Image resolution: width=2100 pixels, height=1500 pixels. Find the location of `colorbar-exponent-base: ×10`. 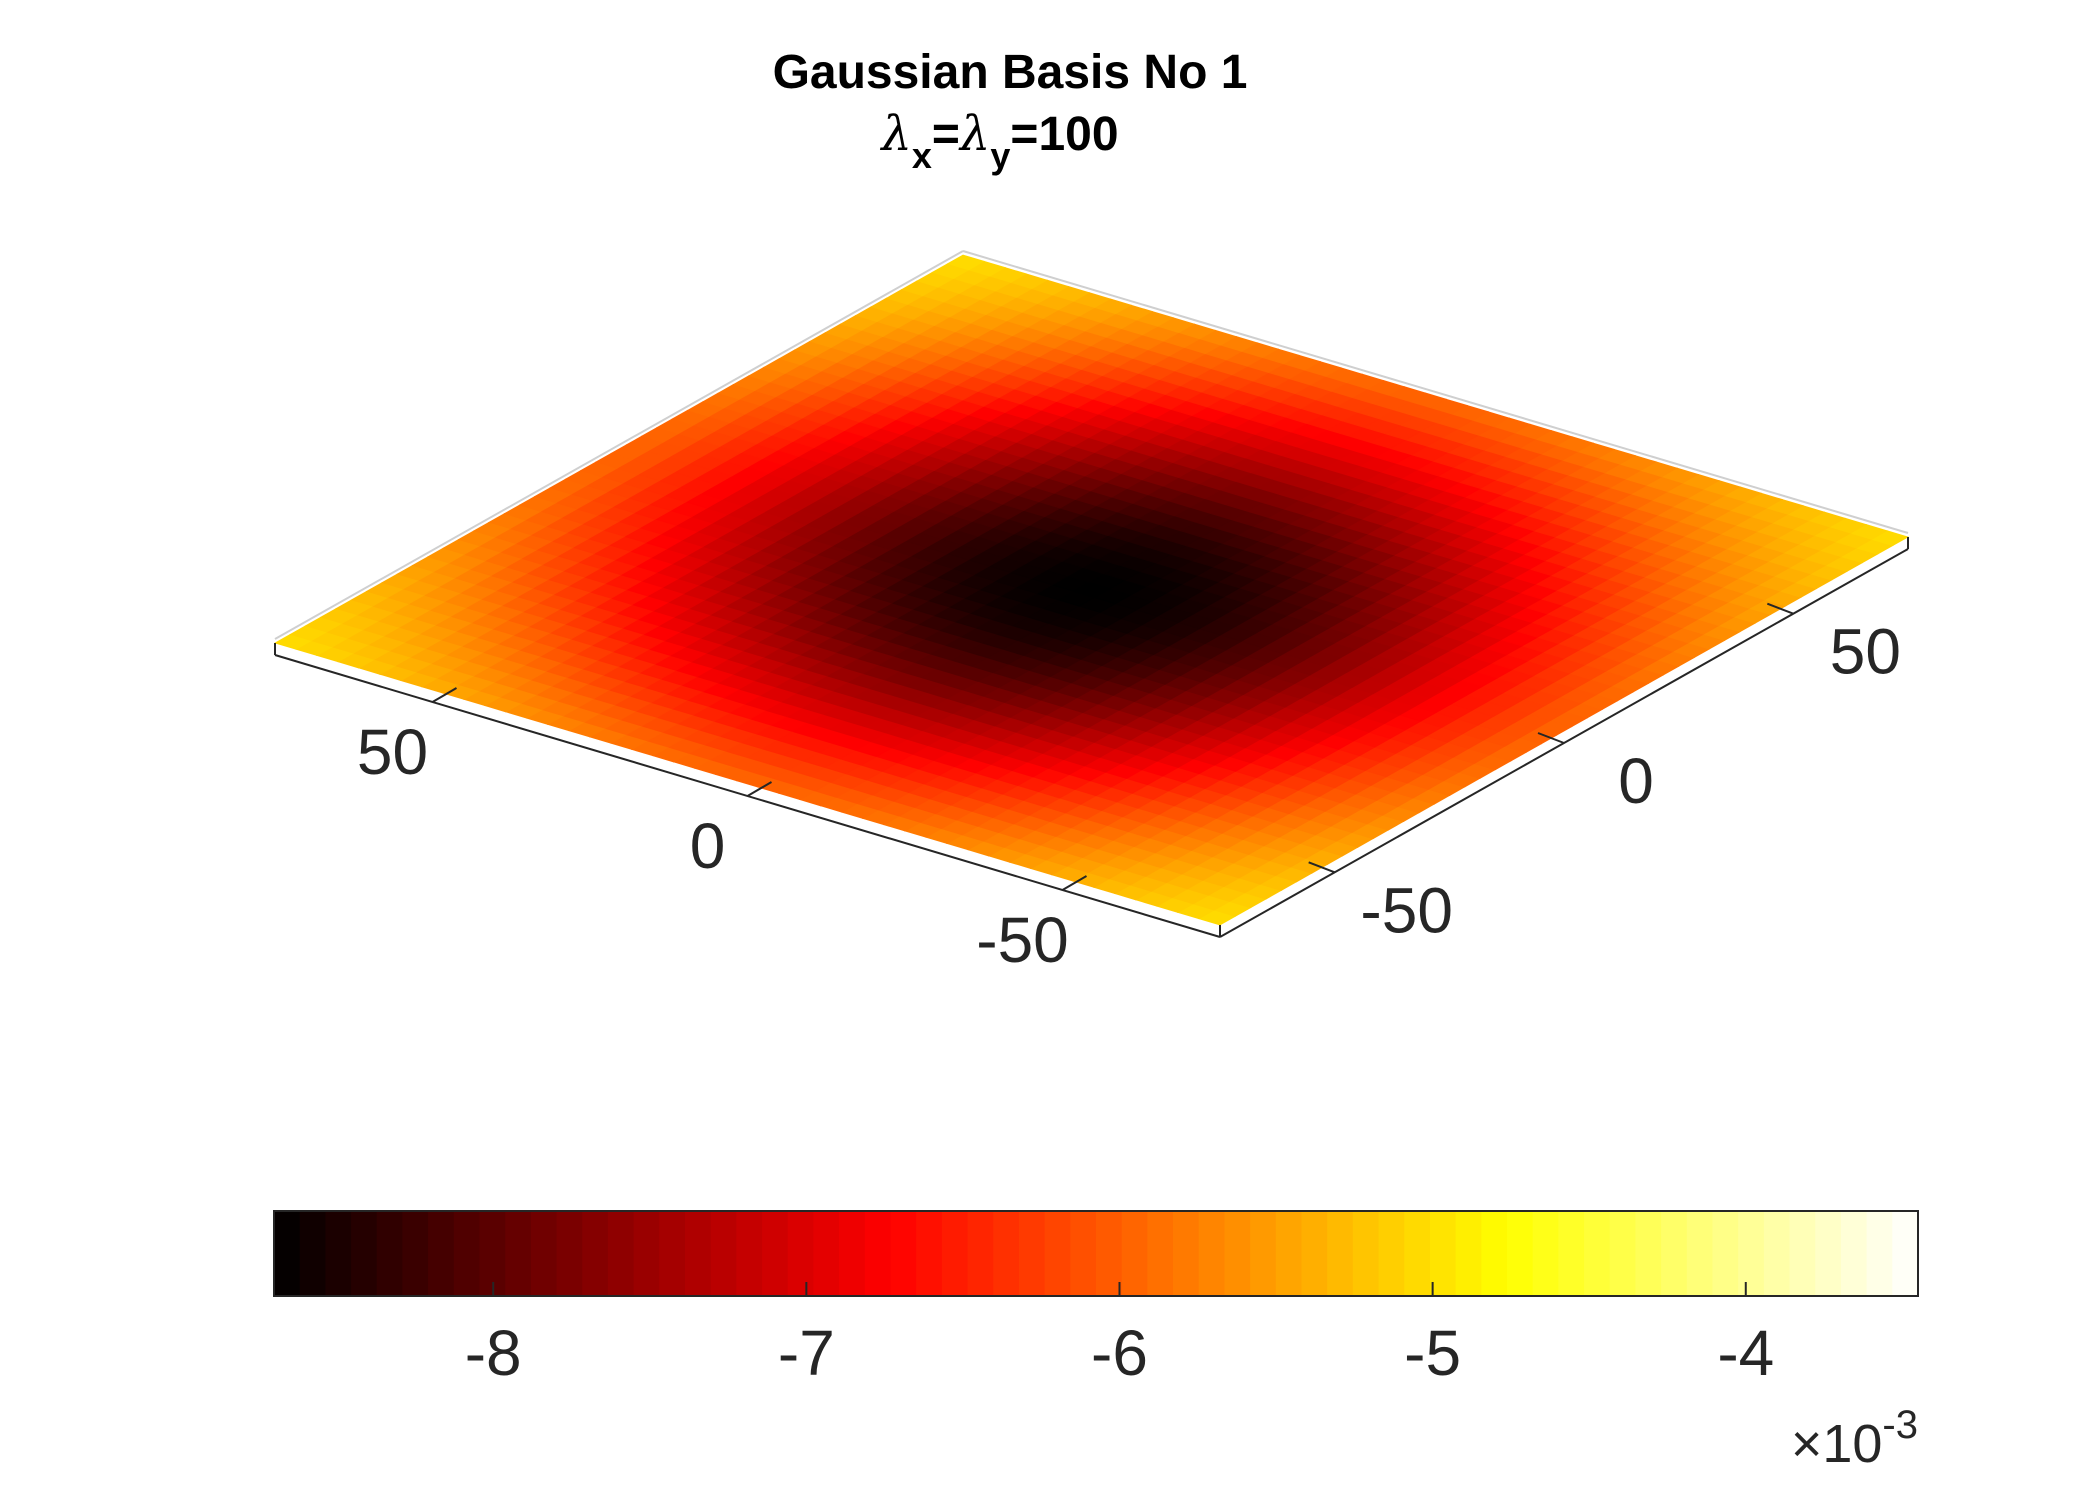

colorbar-exponent-base: ×10 is located at coordinates (1837, 1444).